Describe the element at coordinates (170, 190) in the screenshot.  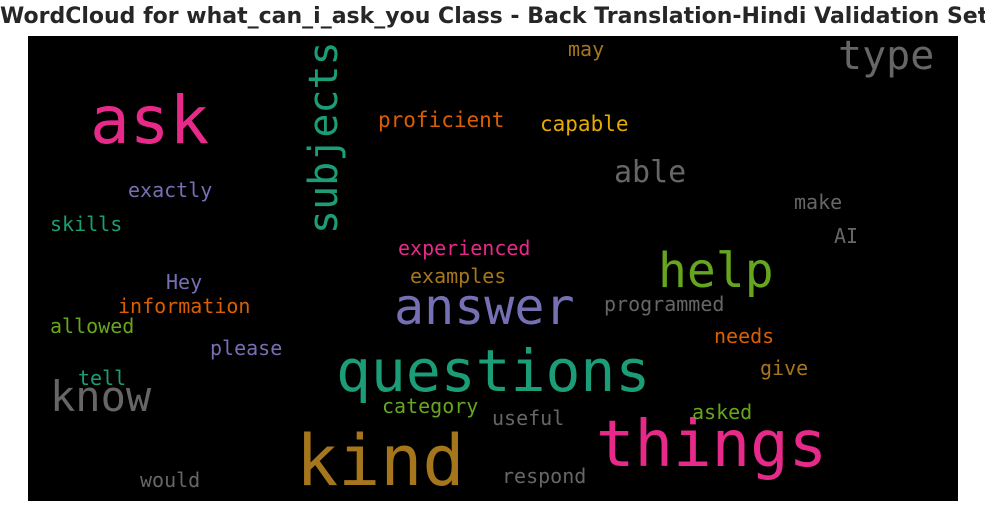
I see `word-exactly: exactly` at that location.